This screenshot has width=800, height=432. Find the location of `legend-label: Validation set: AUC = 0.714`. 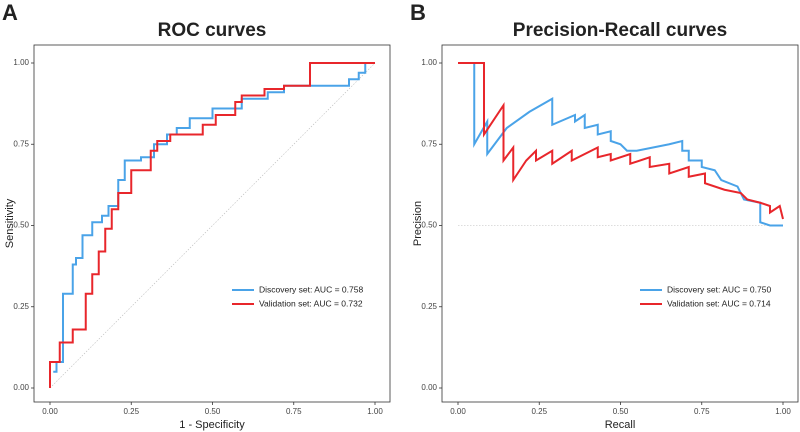

legend-label: Validation set: AUC = 0.714 is located at coordinates (719, 303).